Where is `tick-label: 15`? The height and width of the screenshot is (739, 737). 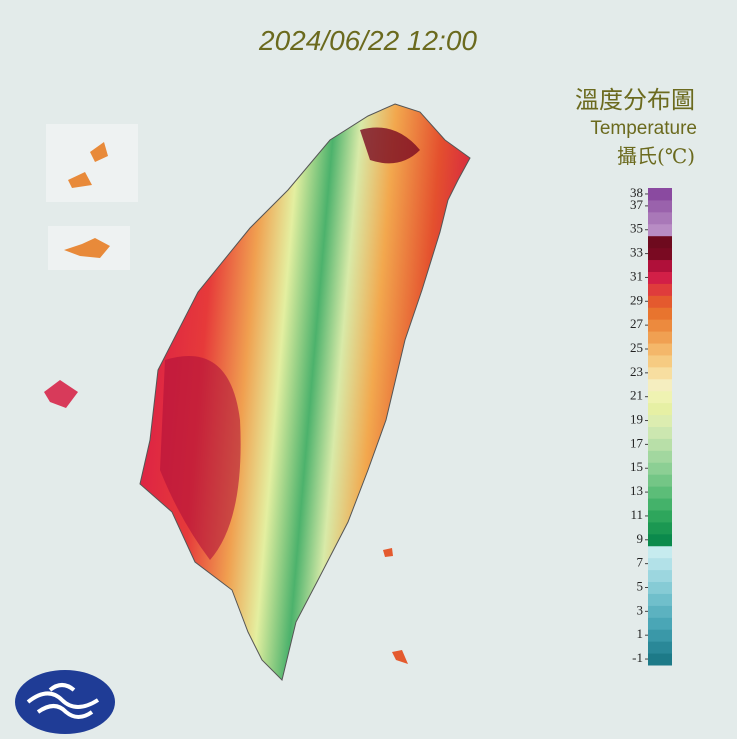 tick-label: 15 is located at coordinates (636, 466).